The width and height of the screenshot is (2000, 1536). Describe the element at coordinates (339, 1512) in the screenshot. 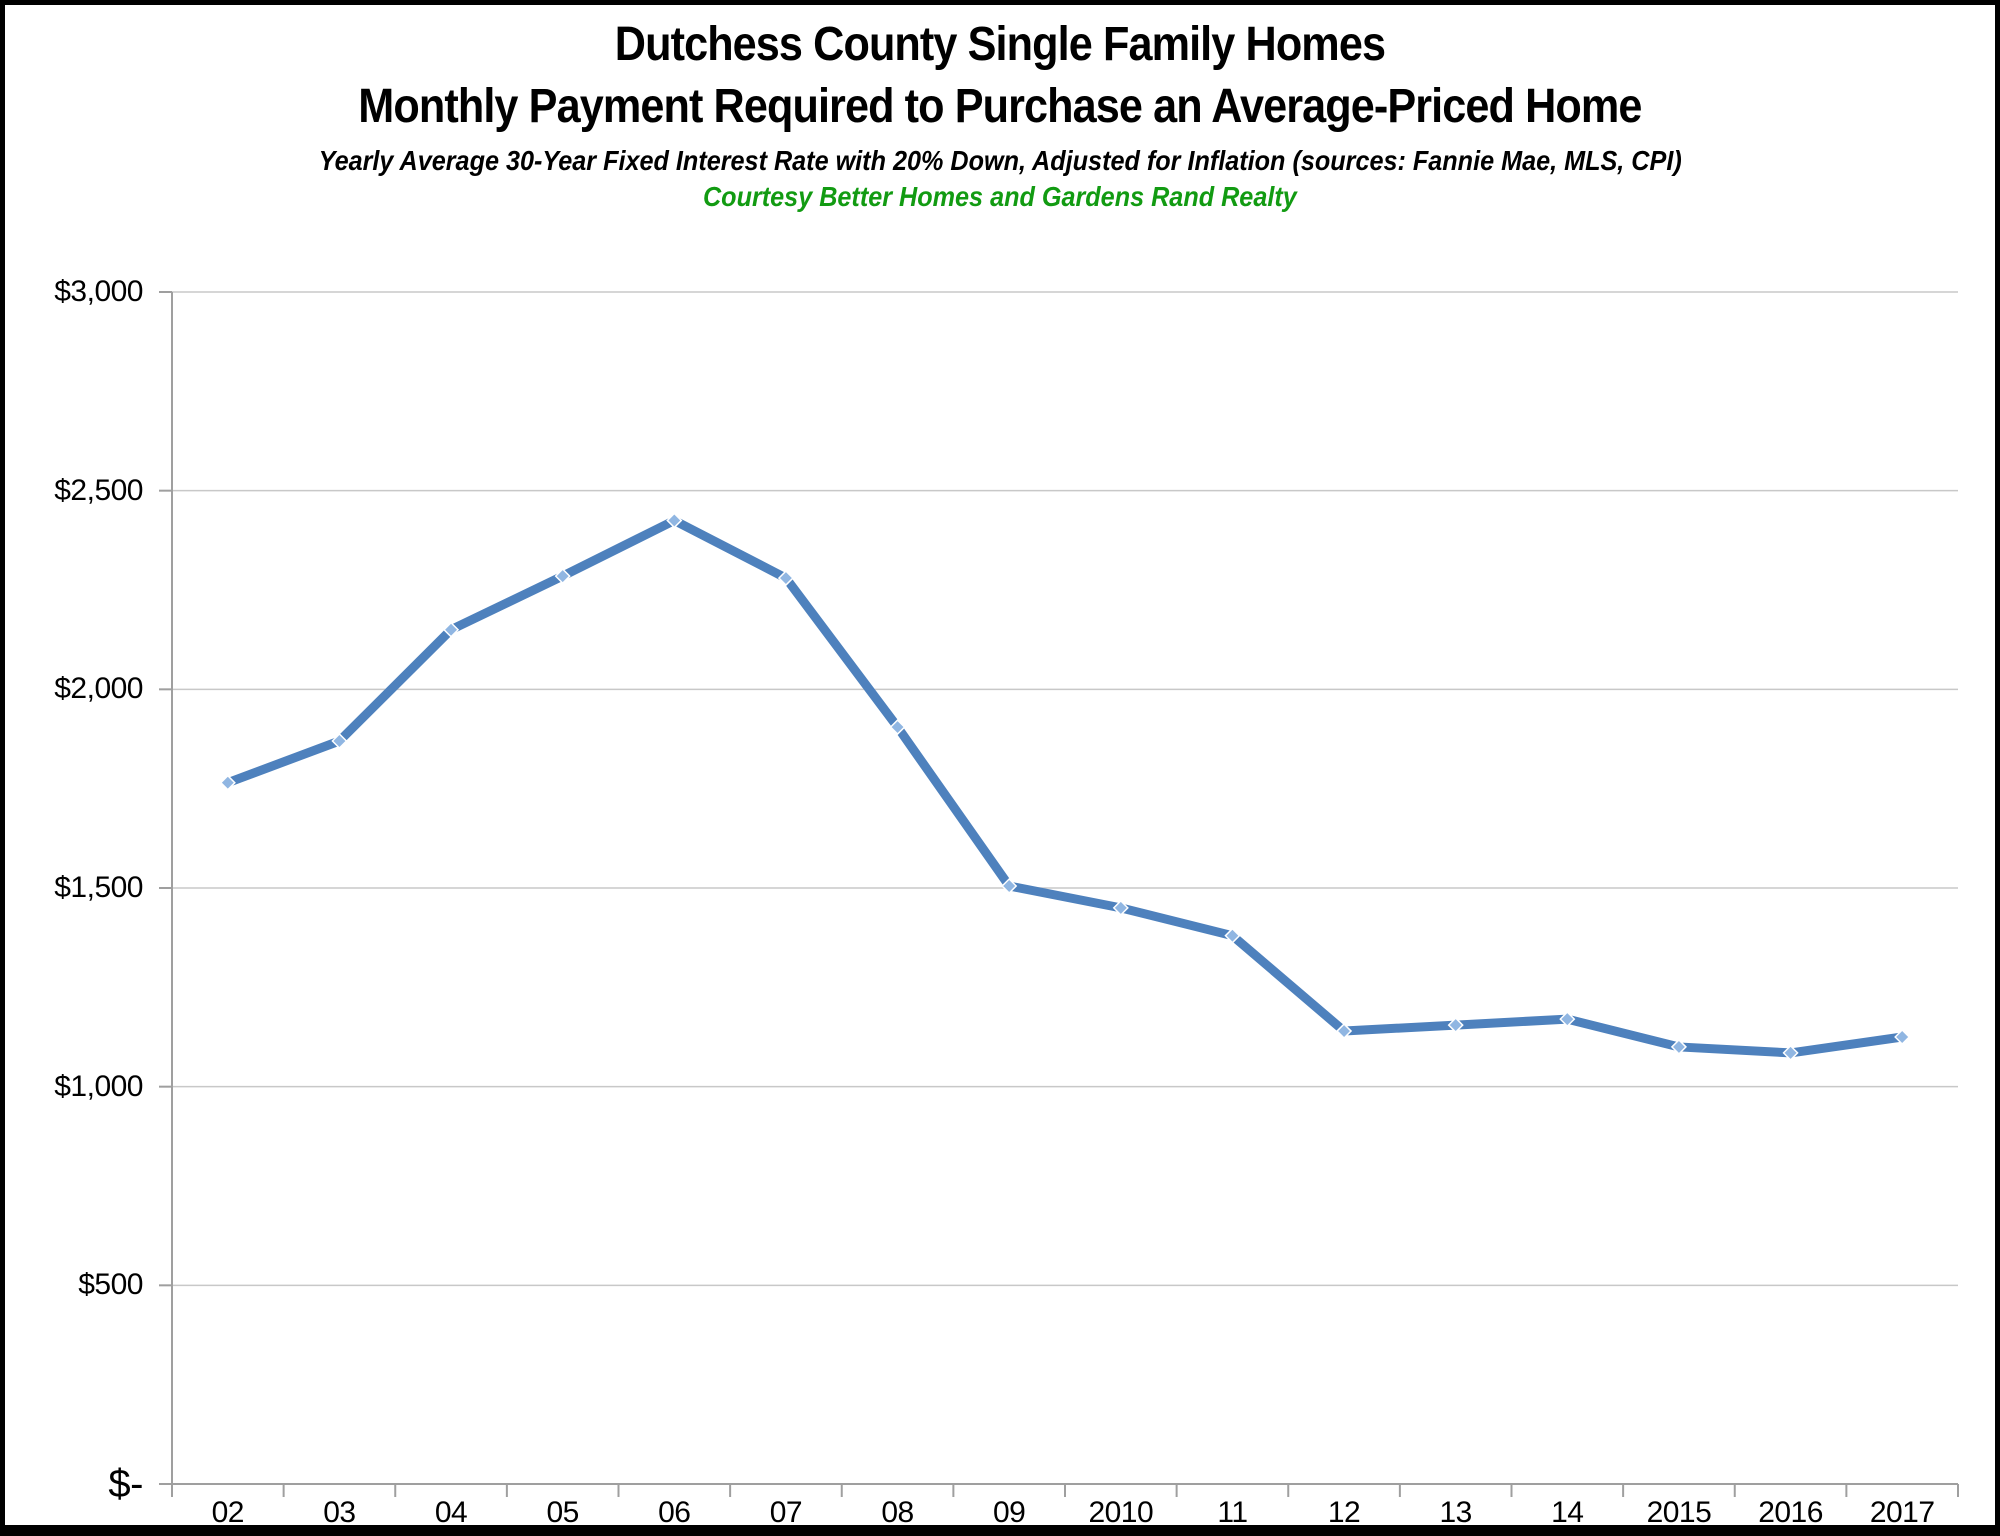

I see `x-tick-label: 03` at that location.